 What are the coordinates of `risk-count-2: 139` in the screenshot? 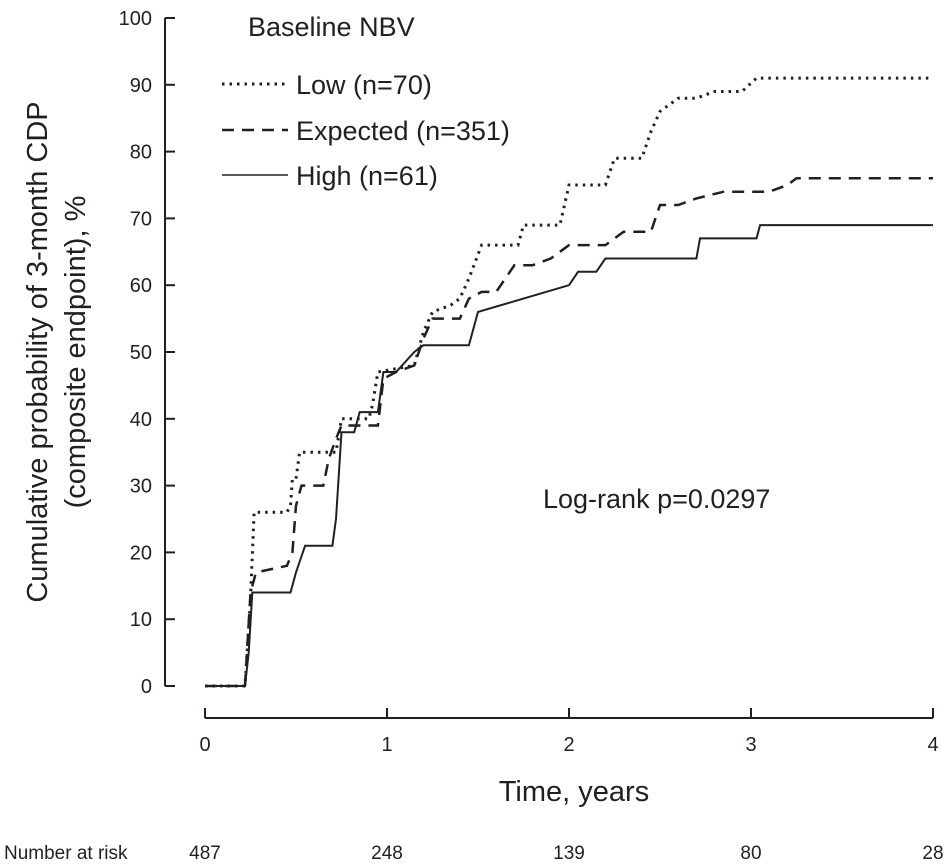 It's located at (569, 853).